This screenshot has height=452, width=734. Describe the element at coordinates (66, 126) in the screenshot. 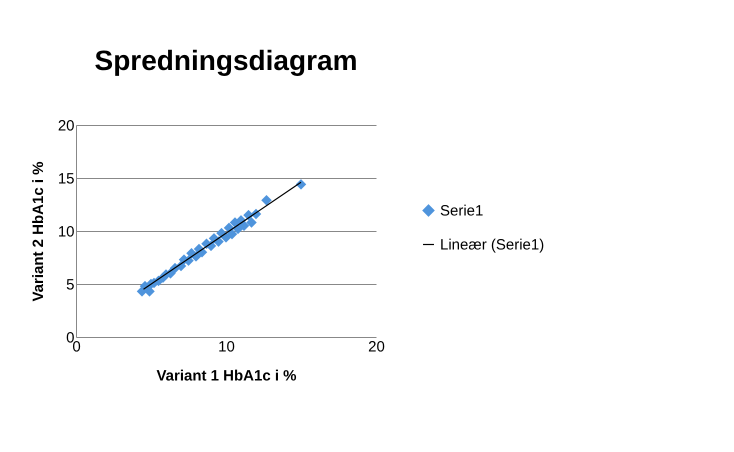

I see `y-tick-label: 20` at that location.